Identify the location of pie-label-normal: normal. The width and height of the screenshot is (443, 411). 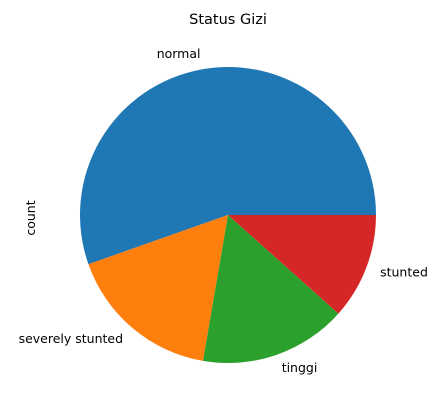
(179, 53).